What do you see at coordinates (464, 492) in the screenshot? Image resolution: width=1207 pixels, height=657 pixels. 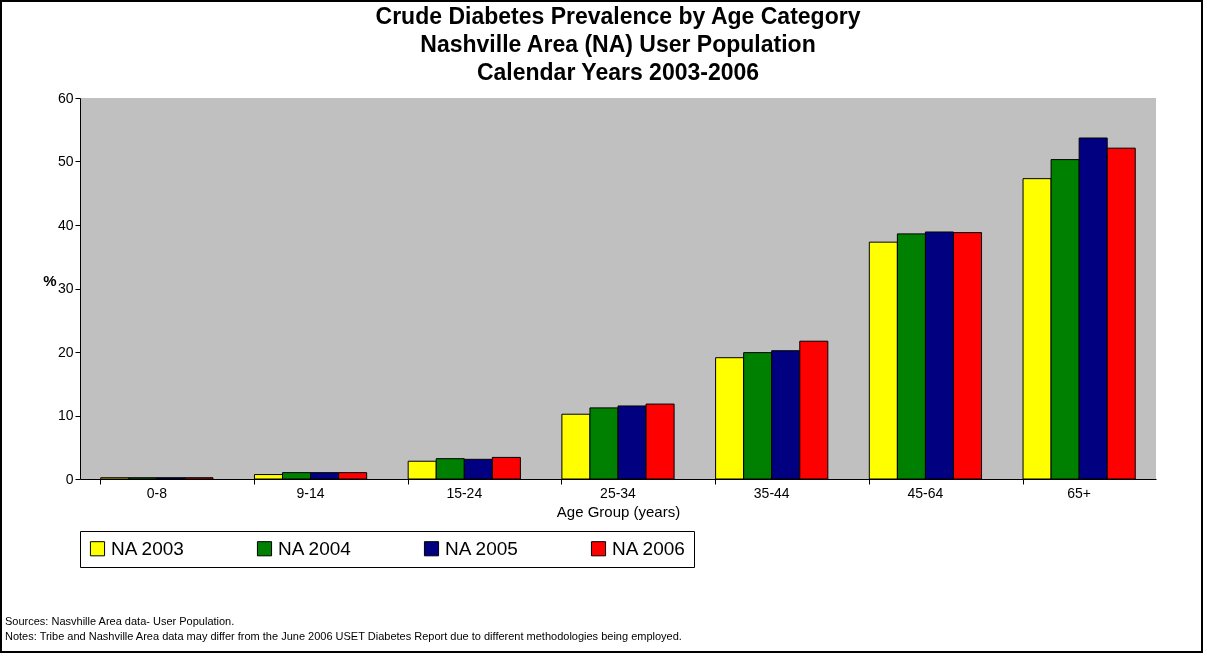 I see `x-tick-label: 15-24` at bounding box center [464, 492].